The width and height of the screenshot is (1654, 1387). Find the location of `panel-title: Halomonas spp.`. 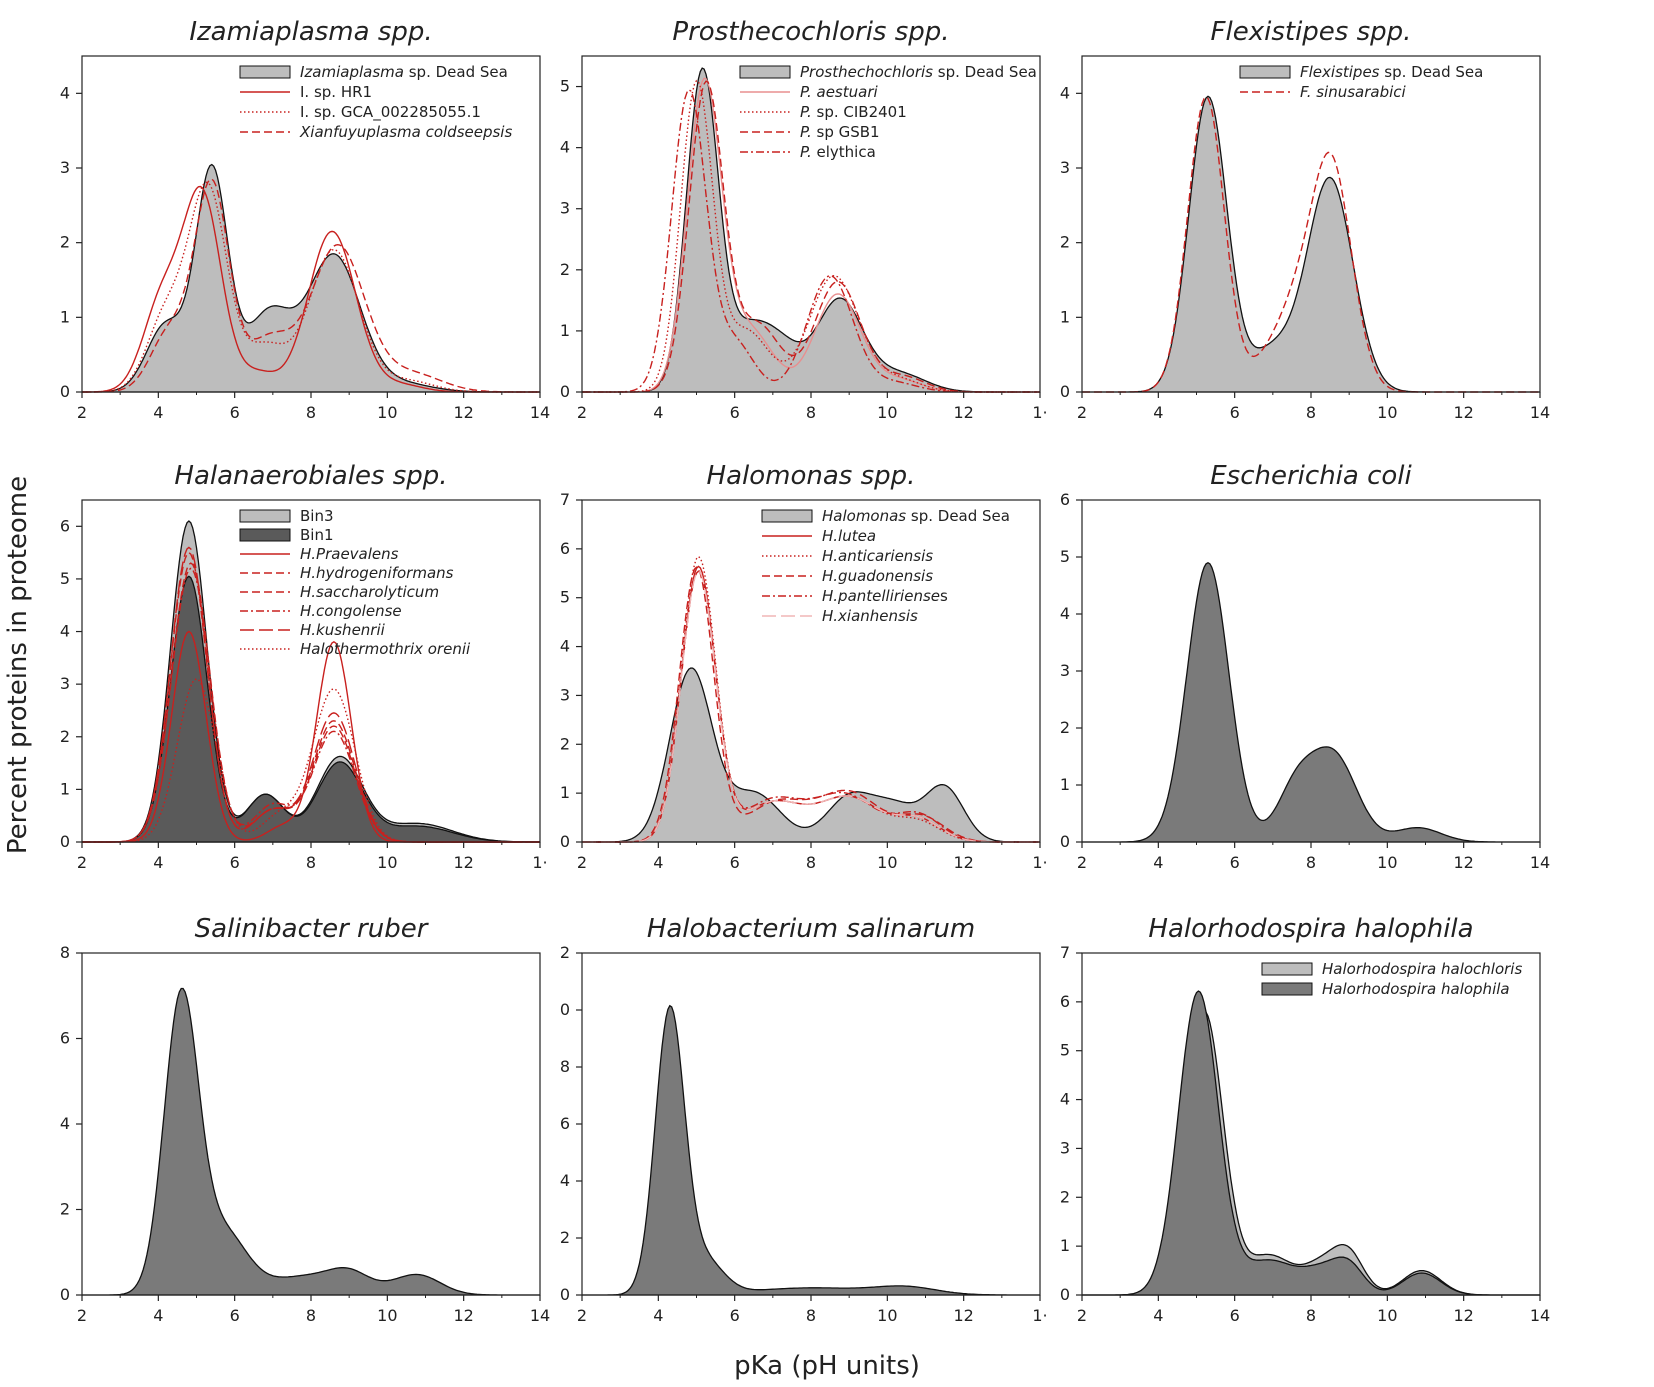

panel-title: Halomonas spp. is located at coordinates (811, 476).